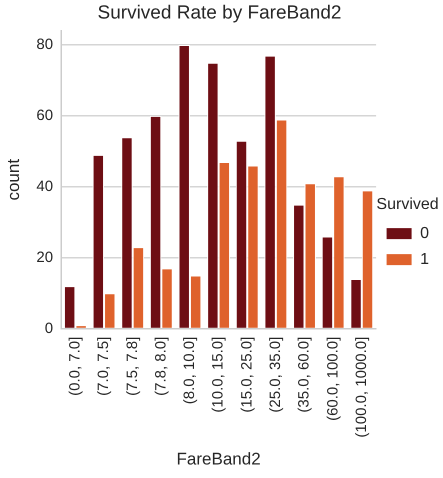  I want to click on y-tick-label: 60, so click(45, 115).